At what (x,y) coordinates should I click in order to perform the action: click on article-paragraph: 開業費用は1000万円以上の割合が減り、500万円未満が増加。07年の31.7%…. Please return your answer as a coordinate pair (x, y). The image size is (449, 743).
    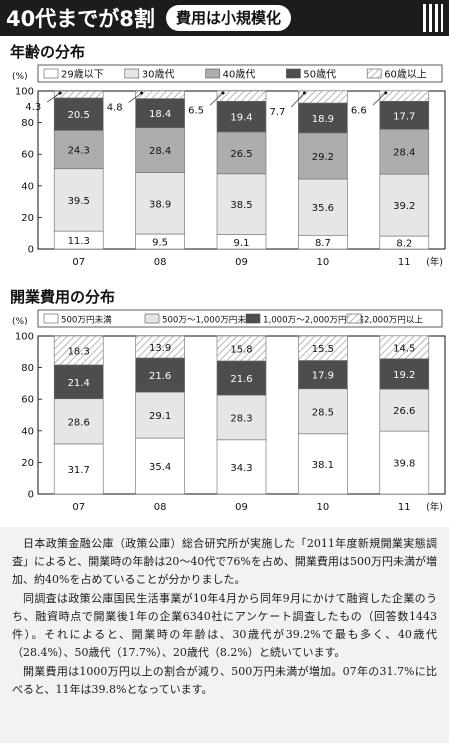
    Looking at the image, I should click on (224, 680).